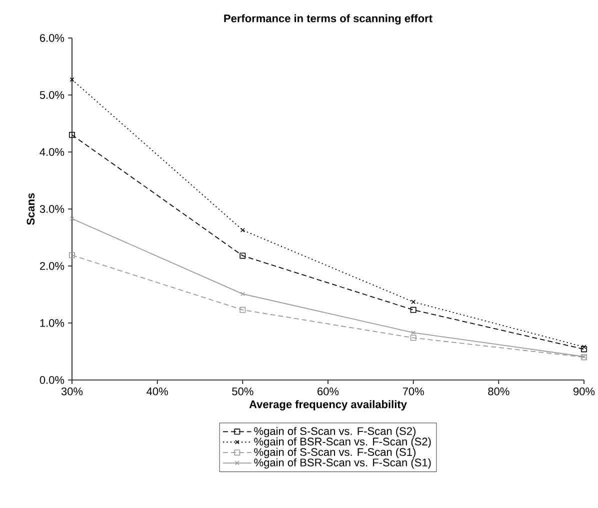 Image resolution: width=598 pixels, height=508 pixels. I want to click on chart-title: Performance in terms of scanning effort, so click(328, 19).